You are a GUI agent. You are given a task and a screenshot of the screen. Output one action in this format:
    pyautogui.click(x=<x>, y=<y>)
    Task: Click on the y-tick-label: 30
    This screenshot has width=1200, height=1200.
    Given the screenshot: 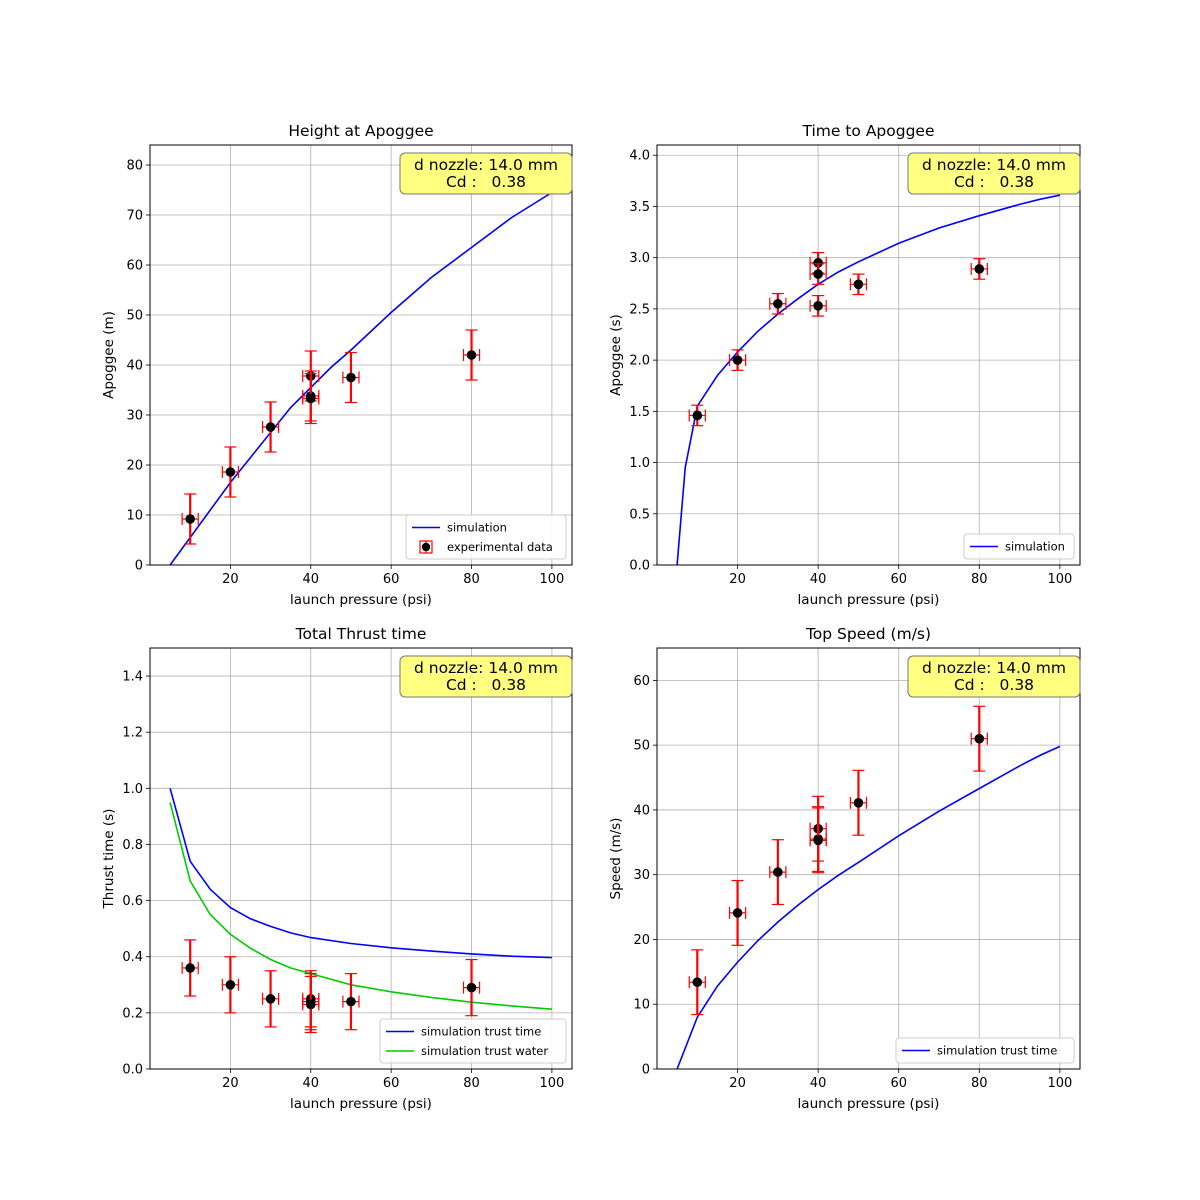 What is the action you would take?
    pyautogui.click(x=641, y=875)
    